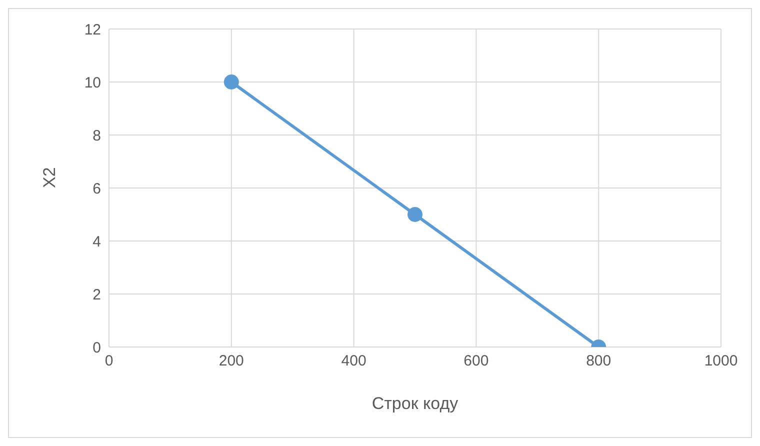 The image size is (760, 446). I want to click on x-tick-label: 400, so click(353, 361).